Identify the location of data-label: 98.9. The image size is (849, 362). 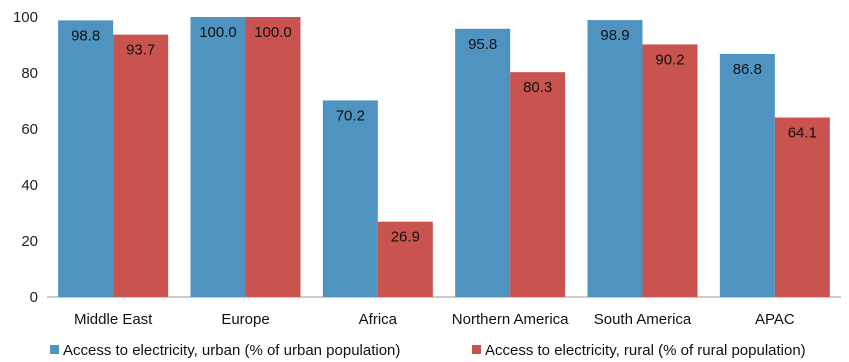
(614, 35).